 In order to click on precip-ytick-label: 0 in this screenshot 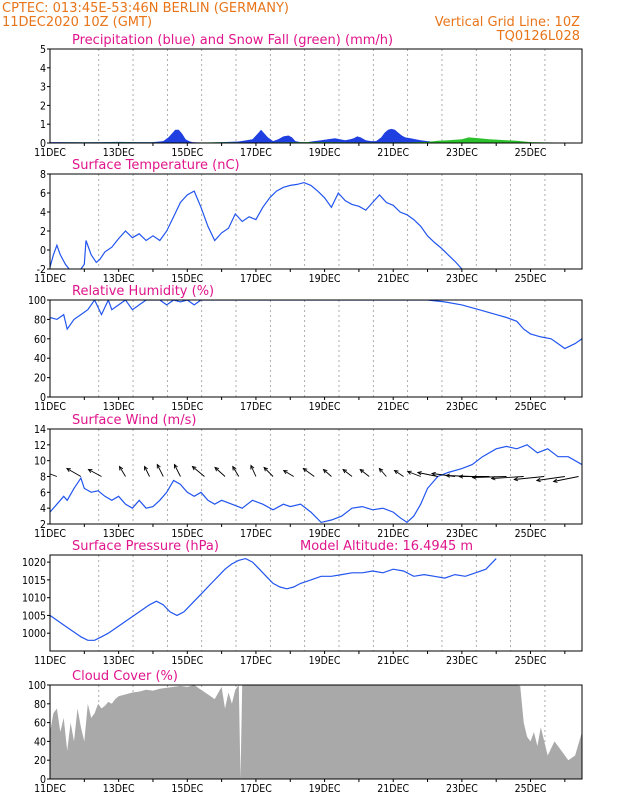, I will do `click(43, 144)`.